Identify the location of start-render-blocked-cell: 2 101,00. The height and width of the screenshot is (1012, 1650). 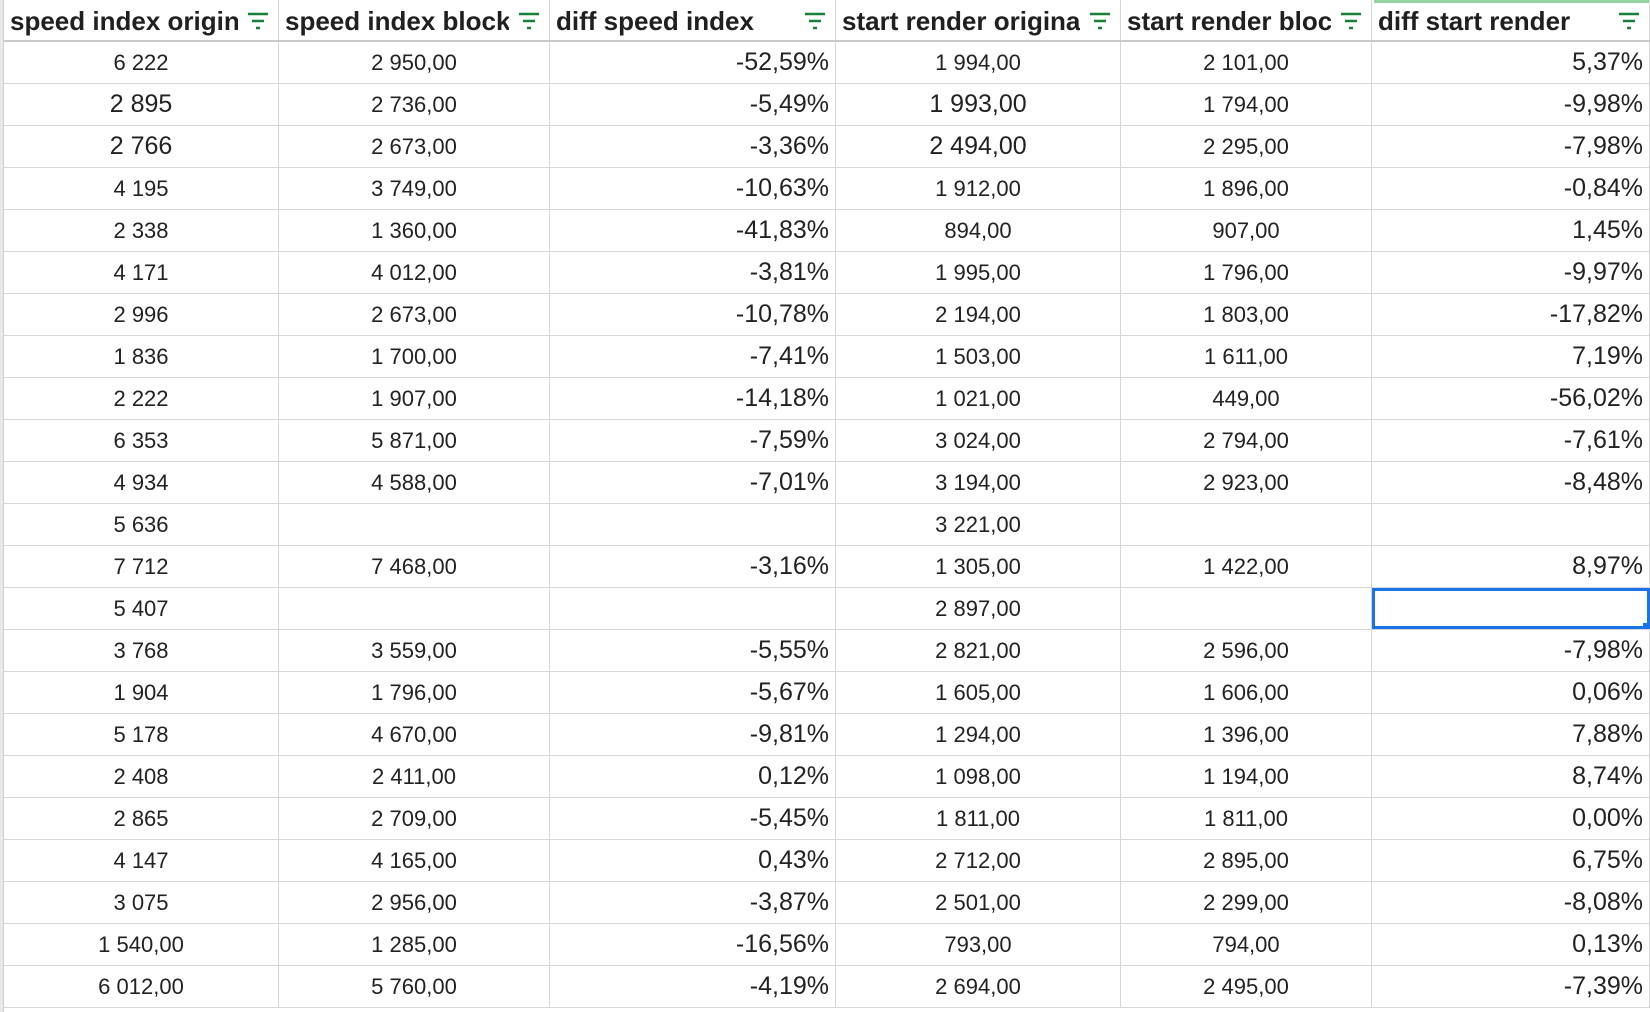
(1246, 62).